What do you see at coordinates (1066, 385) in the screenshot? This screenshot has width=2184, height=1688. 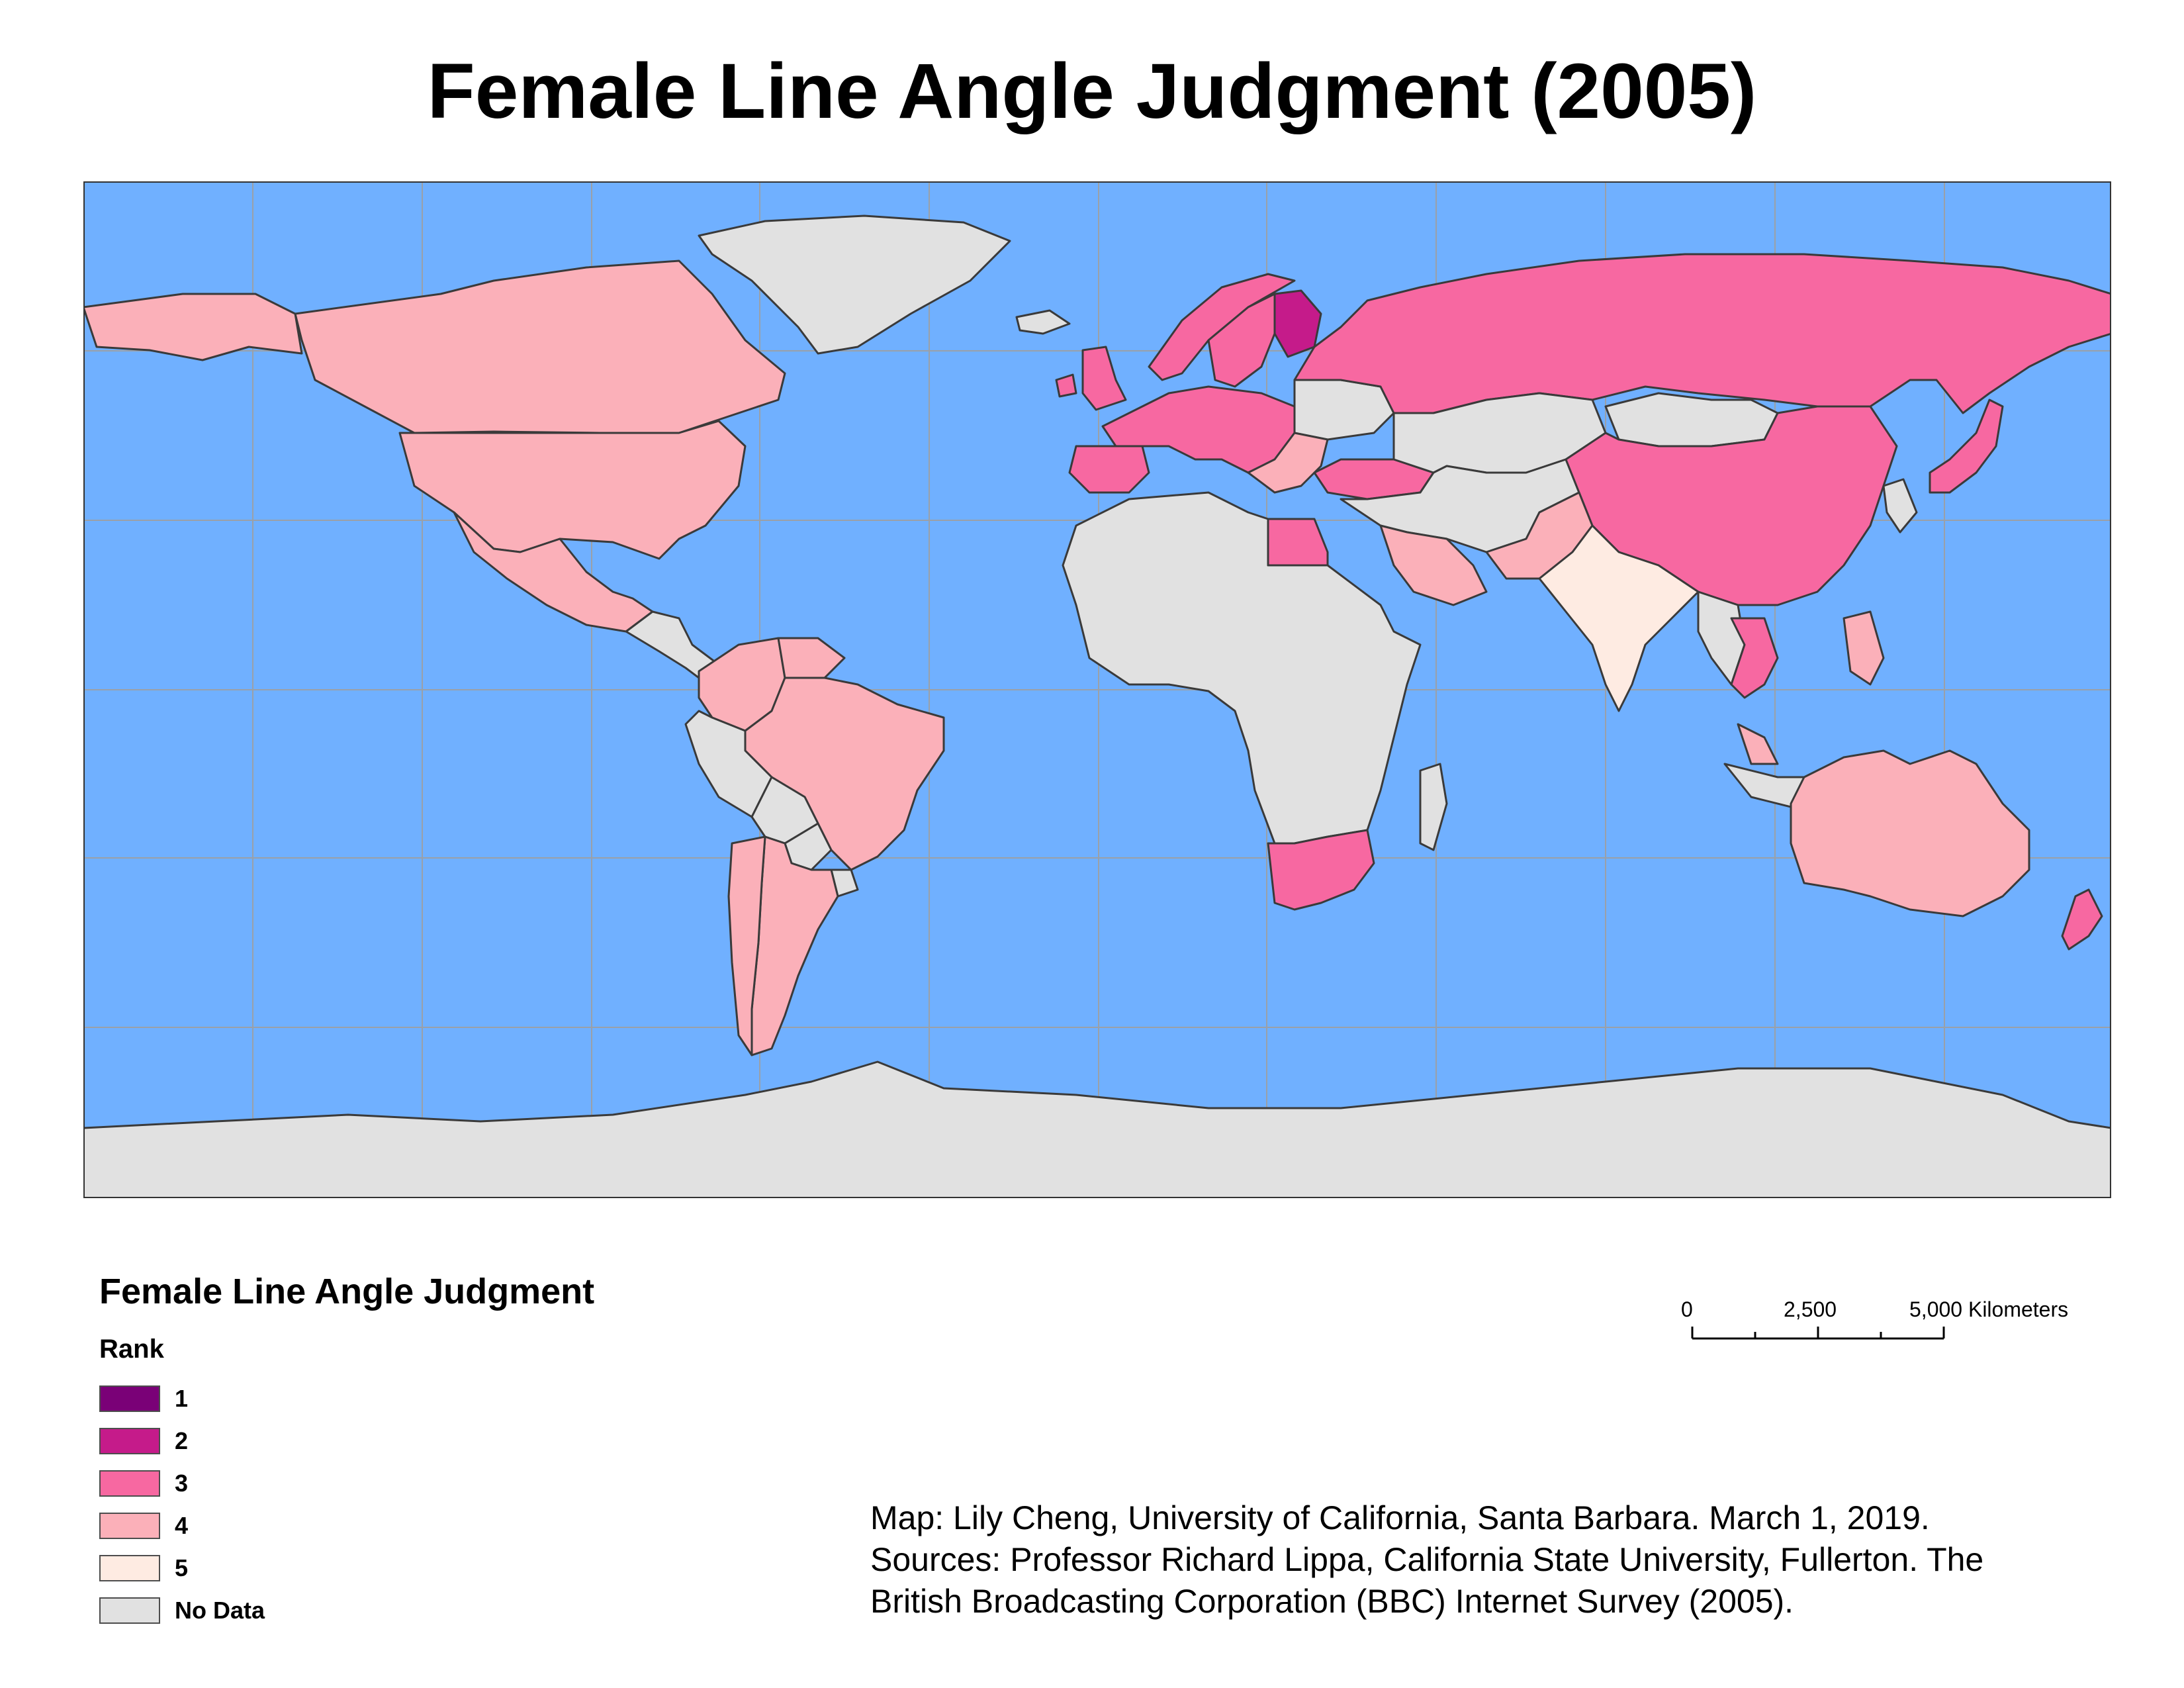 I see `Ireland` at bounding box center [1066, 385].